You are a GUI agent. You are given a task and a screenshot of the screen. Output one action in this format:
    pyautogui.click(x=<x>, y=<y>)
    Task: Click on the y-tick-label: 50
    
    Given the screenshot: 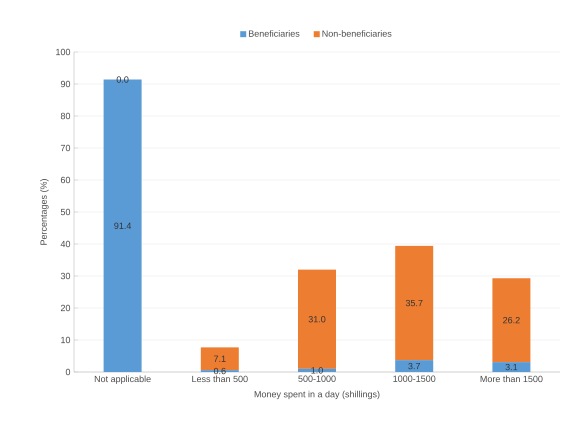 What is the action you would take?
    pyautogui.click(x=65, y=212)
    